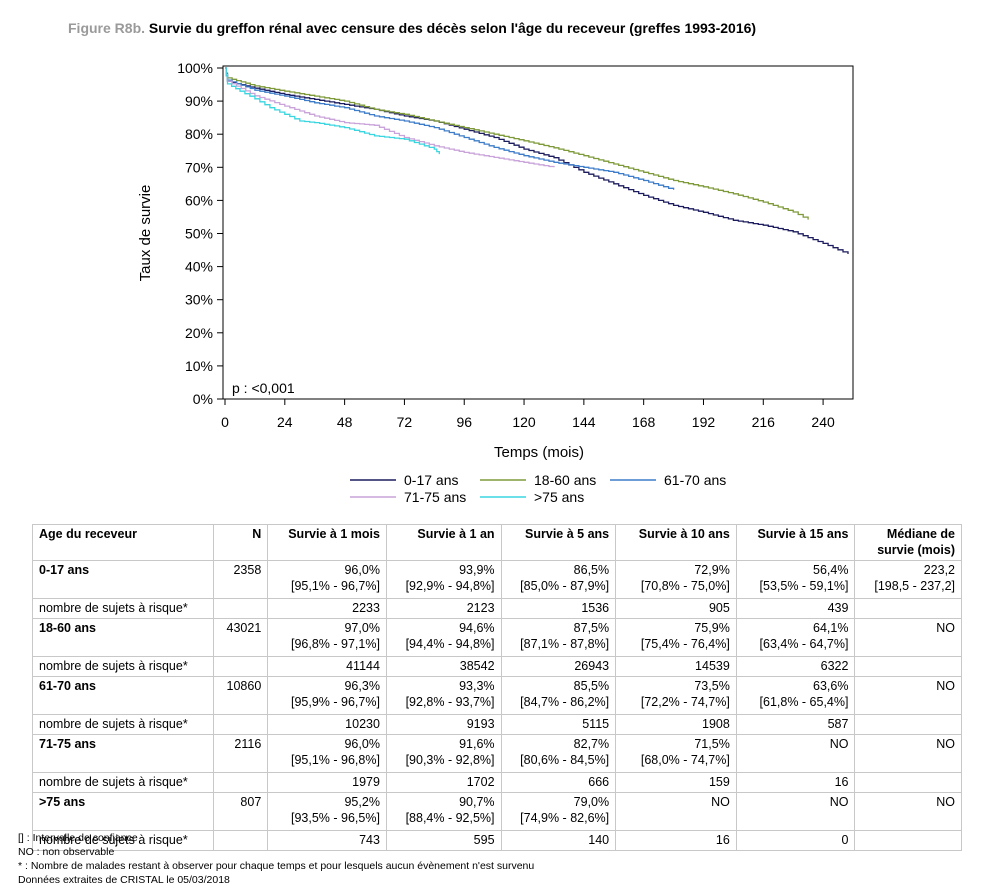 Image resolution: width=1000 pixels, height=890 pixels. Describe the element at coordinates (199, 134) in the screenshot. I see `y-tick-label: 80%` at that location.